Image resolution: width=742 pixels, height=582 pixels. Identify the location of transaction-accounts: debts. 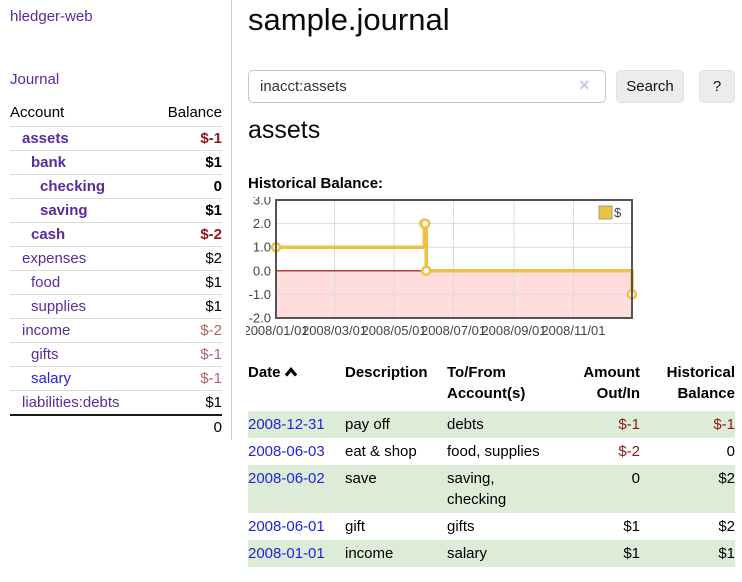
(465, 424).